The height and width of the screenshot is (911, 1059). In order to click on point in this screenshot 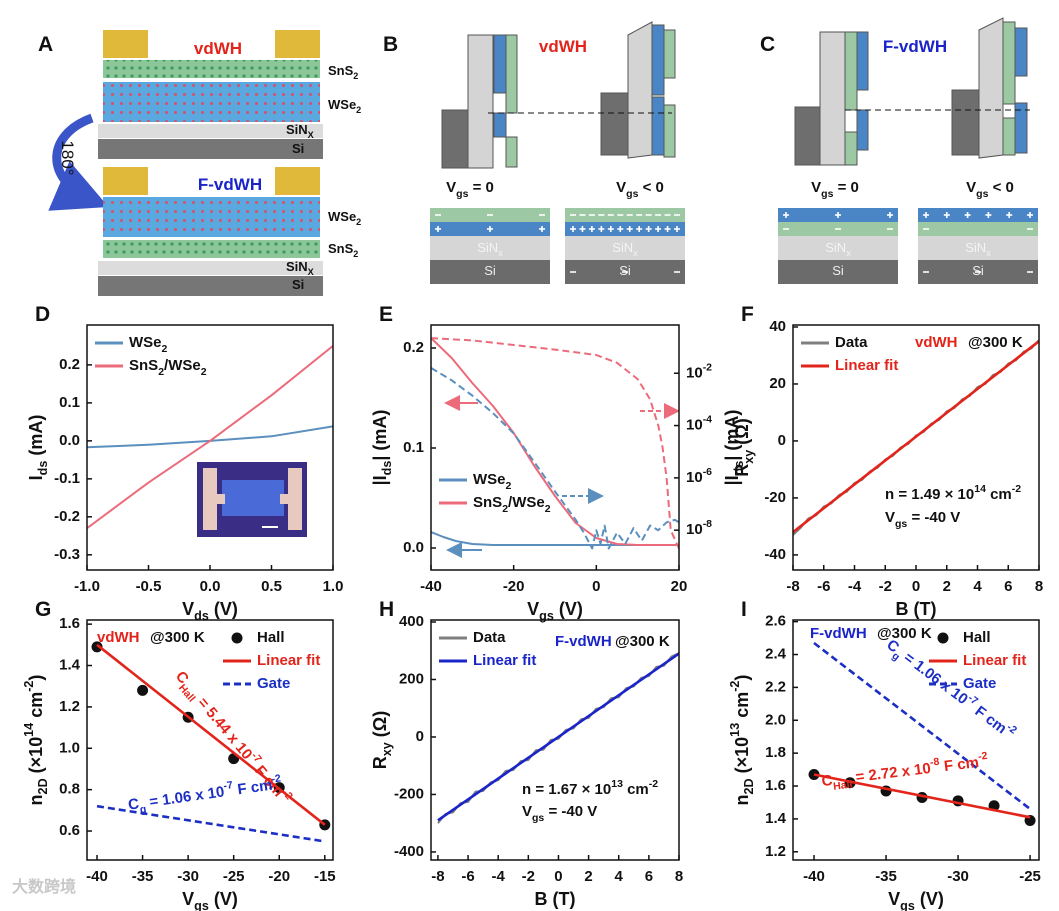, I will do `click(97, 647)`.